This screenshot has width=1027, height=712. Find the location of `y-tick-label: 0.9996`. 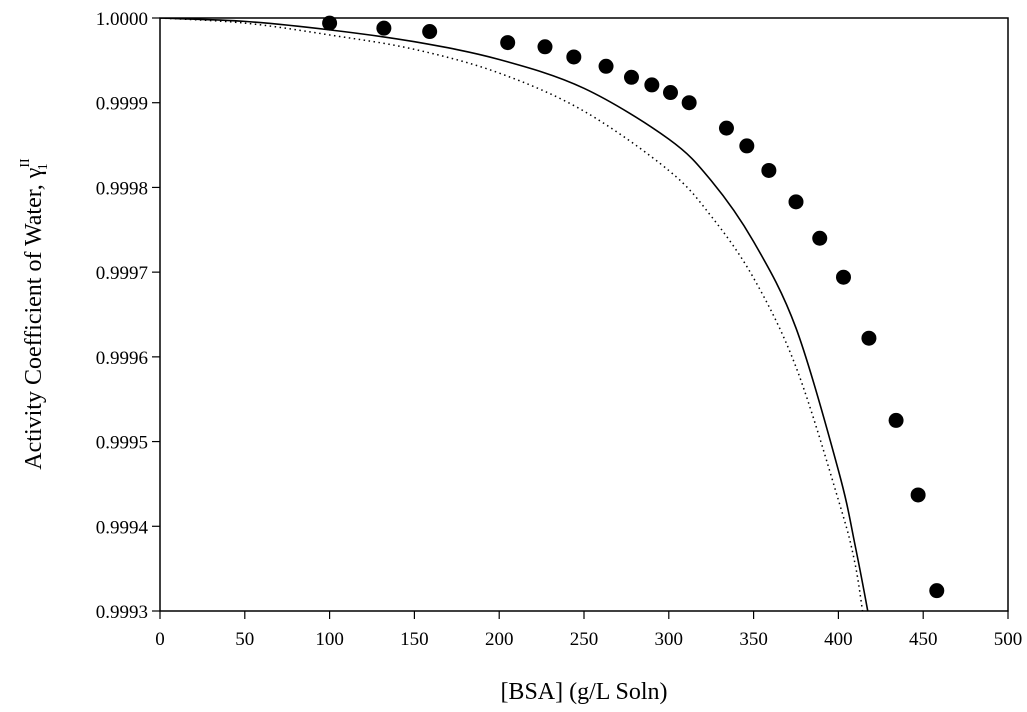

y-tick-label: 0.9996 is located at coordinates (122, 358).